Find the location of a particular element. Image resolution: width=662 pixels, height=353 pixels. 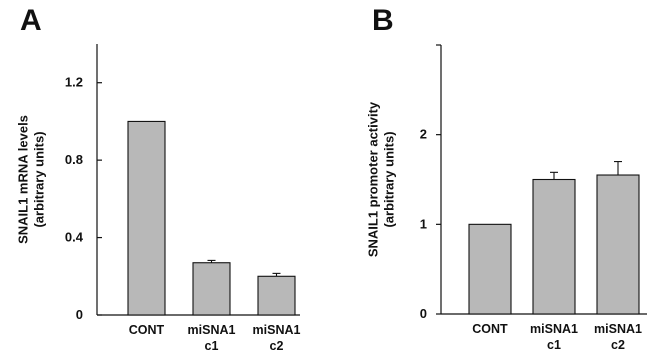

y-tick-label: 1.2 is located at coordinates (74, 82).